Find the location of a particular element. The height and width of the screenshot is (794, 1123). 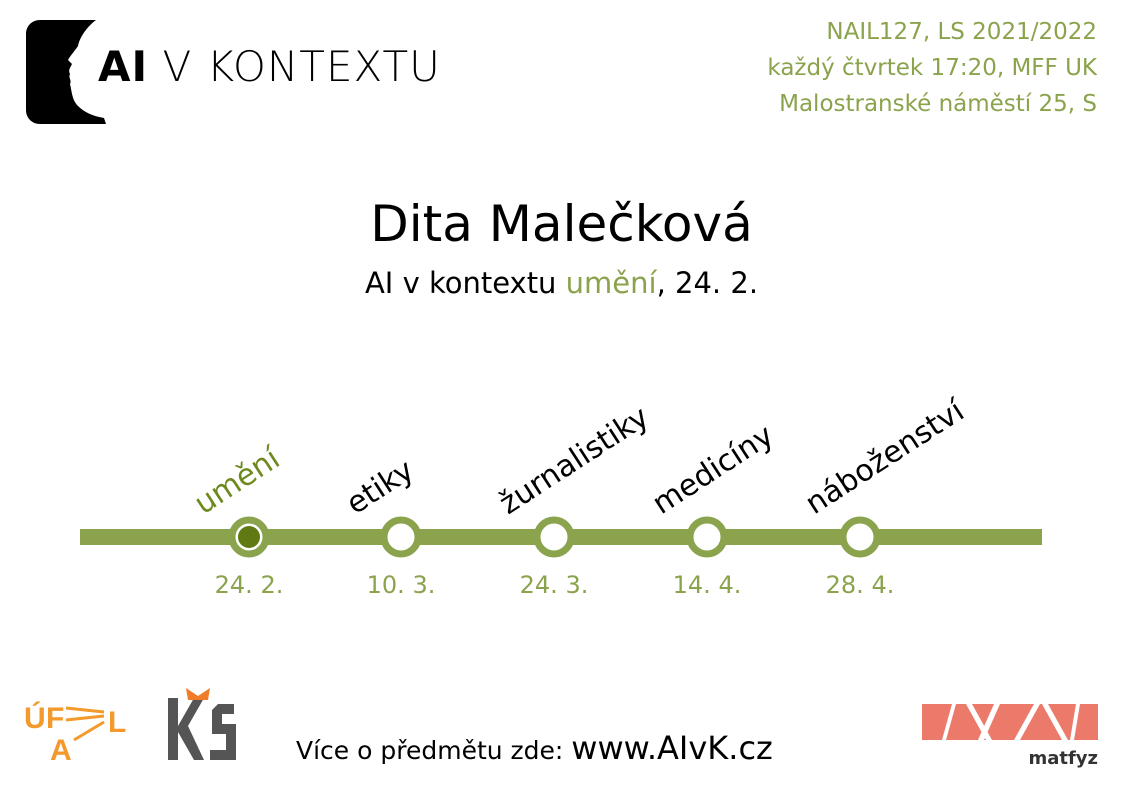

more-info-label: Více o předmětu zde: is located at coordinates (434, 750).